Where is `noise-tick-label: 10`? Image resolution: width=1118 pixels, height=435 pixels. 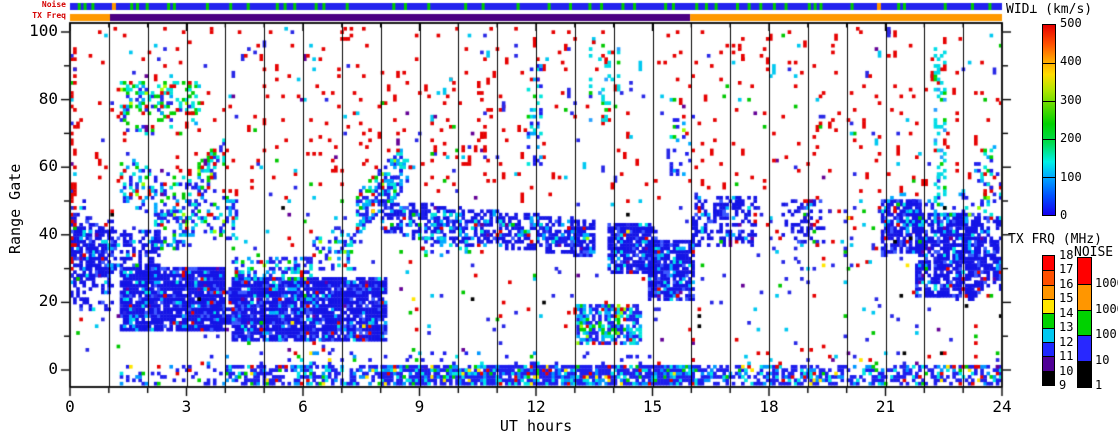 noise-tick-label: 10 is located at coordinates (1102, 360).